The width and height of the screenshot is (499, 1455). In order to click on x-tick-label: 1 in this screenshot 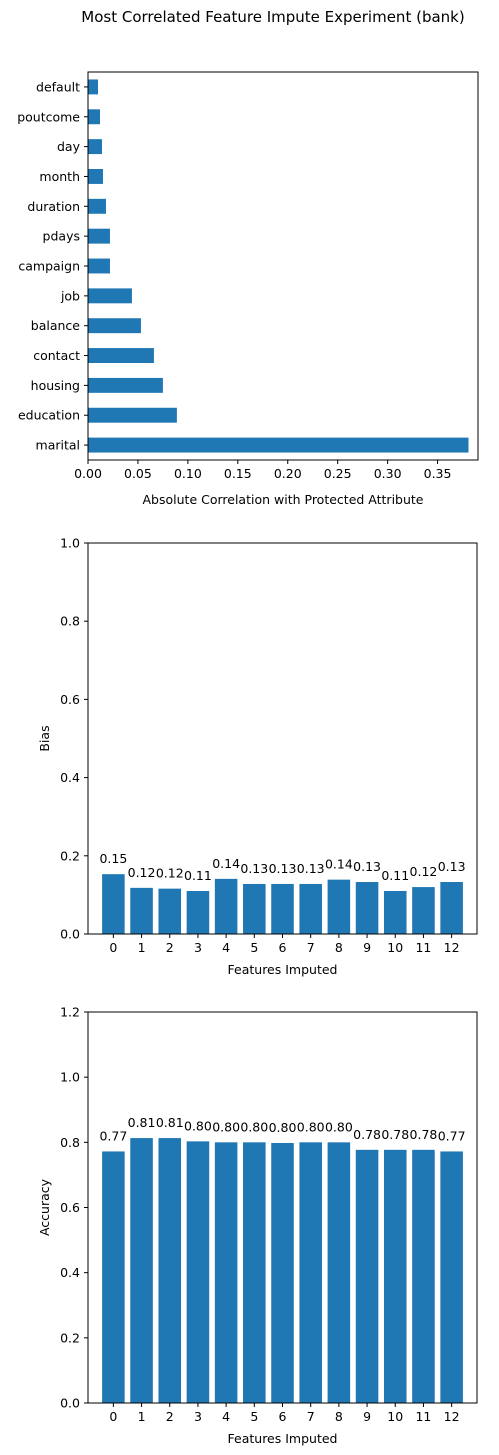, I will do `click(142, 947)`.